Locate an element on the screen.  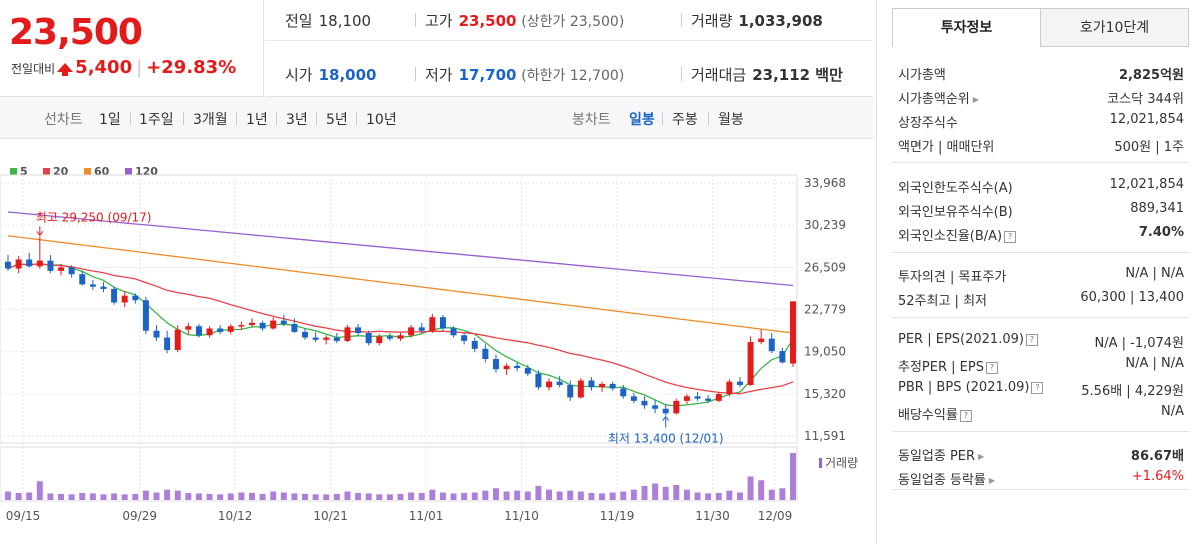
tab-order-book: 호가10단계 is located at coordinates (1114, 27).